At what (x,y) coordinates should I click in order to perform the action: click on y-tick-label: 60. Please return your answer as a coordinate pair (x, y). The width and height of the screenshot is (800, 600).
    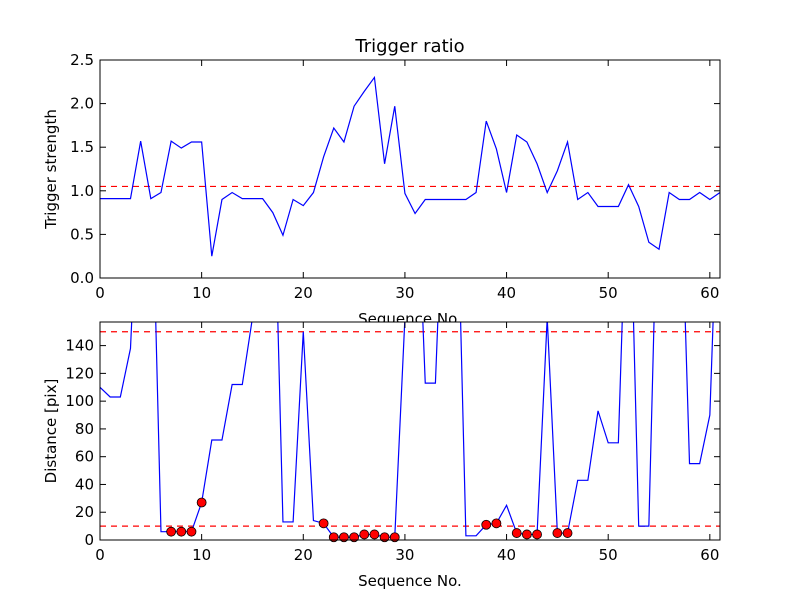
    Looking at the image, I should click on (84, 457).